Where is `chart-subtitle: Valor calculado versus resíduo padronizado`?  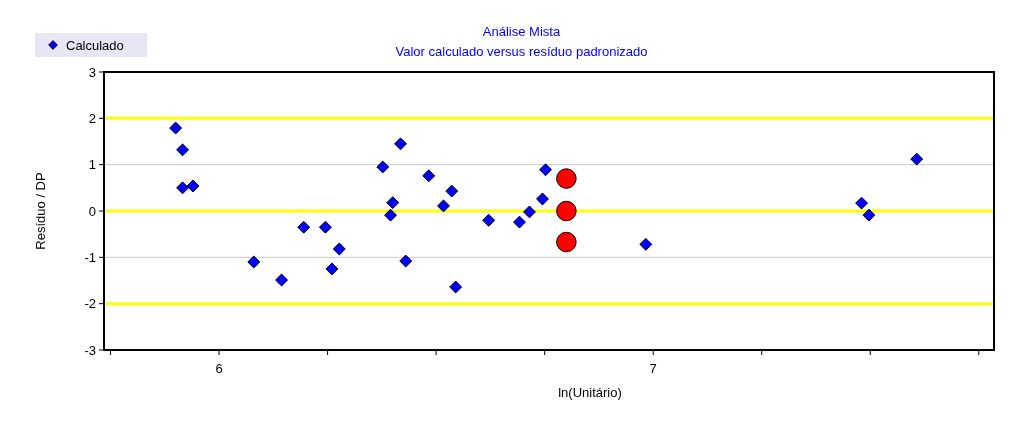
chart-subtitle: Valor calculado versus resíduo padronizado is located at coordinates (521, 51).